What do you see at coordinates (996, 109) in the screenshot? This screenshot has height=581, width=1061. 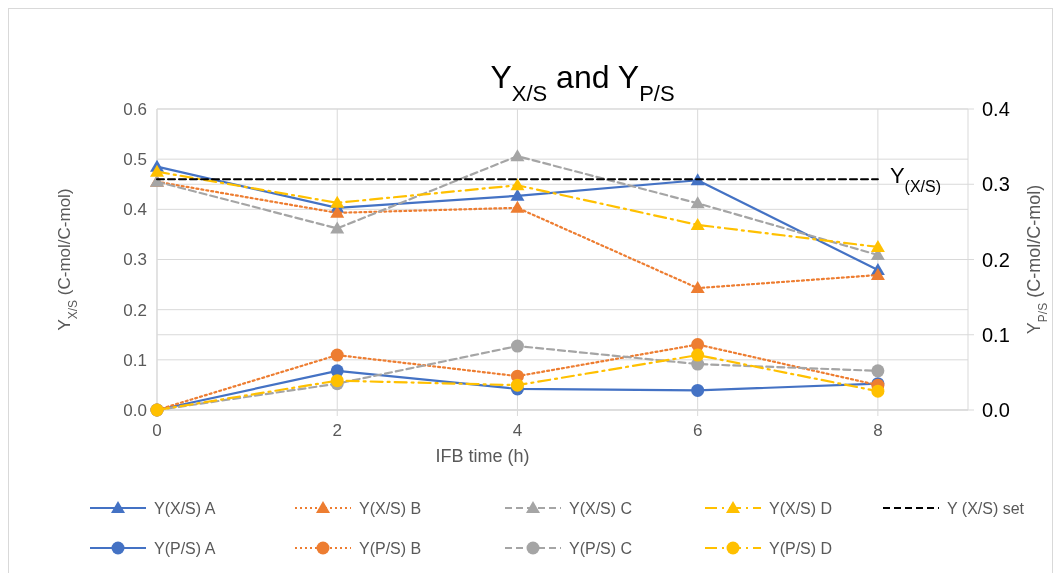 I see `y2-tick-label: 0.4` at bounding box center [996, 109].